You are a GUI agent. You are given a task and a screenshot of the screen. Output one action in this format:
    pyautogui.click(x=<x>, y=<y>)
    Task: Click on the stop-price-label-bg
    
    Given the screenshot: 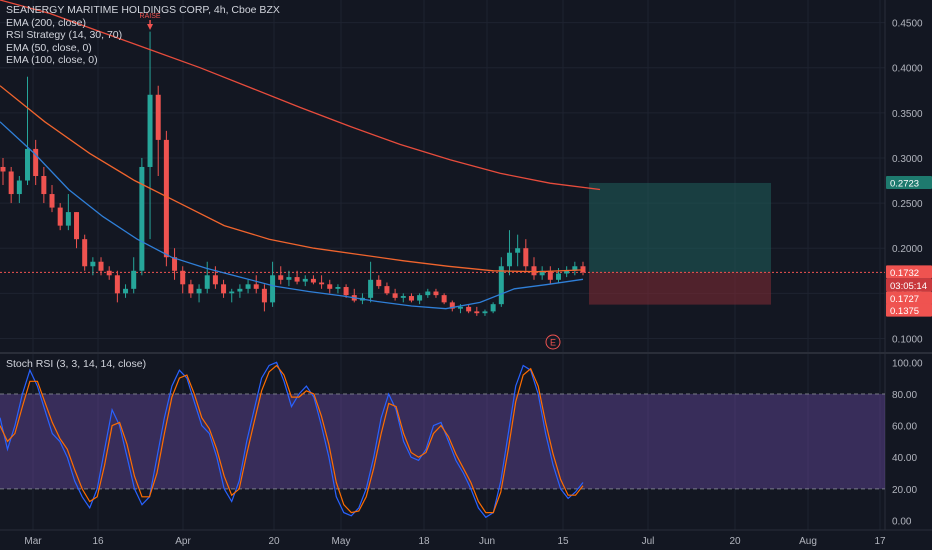 What is the action you would take?
    pyautogui.click(x=909, y=310)
    